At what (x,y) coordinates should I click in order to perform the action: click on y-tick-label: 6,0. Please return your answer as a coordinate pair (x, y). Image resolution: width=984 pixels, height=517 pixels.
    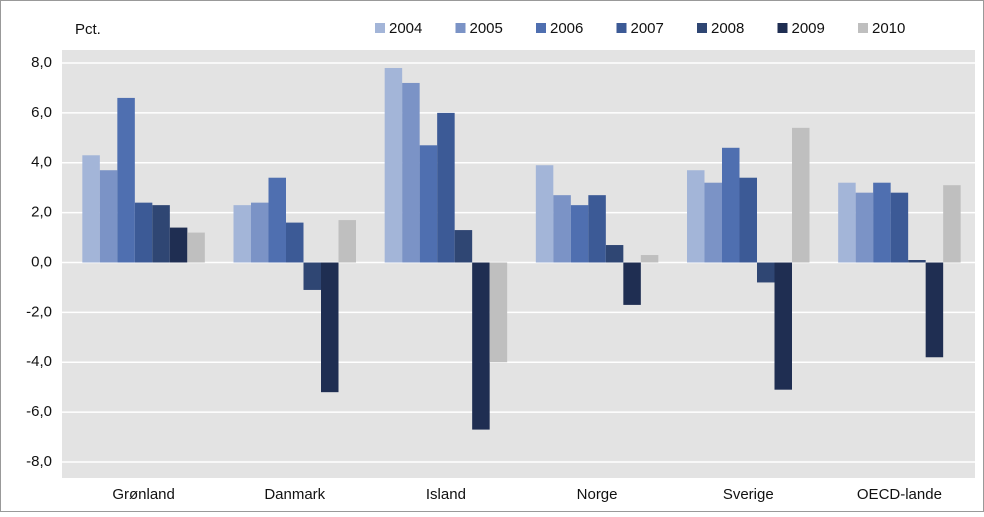
    Looking at the image, I should click on (41, 112).